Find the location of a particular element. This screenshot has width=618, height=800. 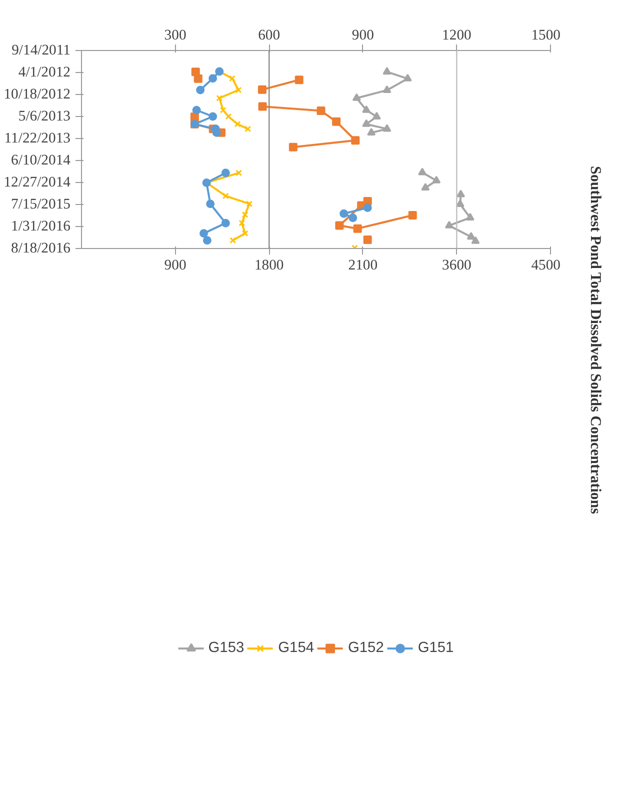

y-tick-label: 12/27/2014 is located at coordinates (38, 182).